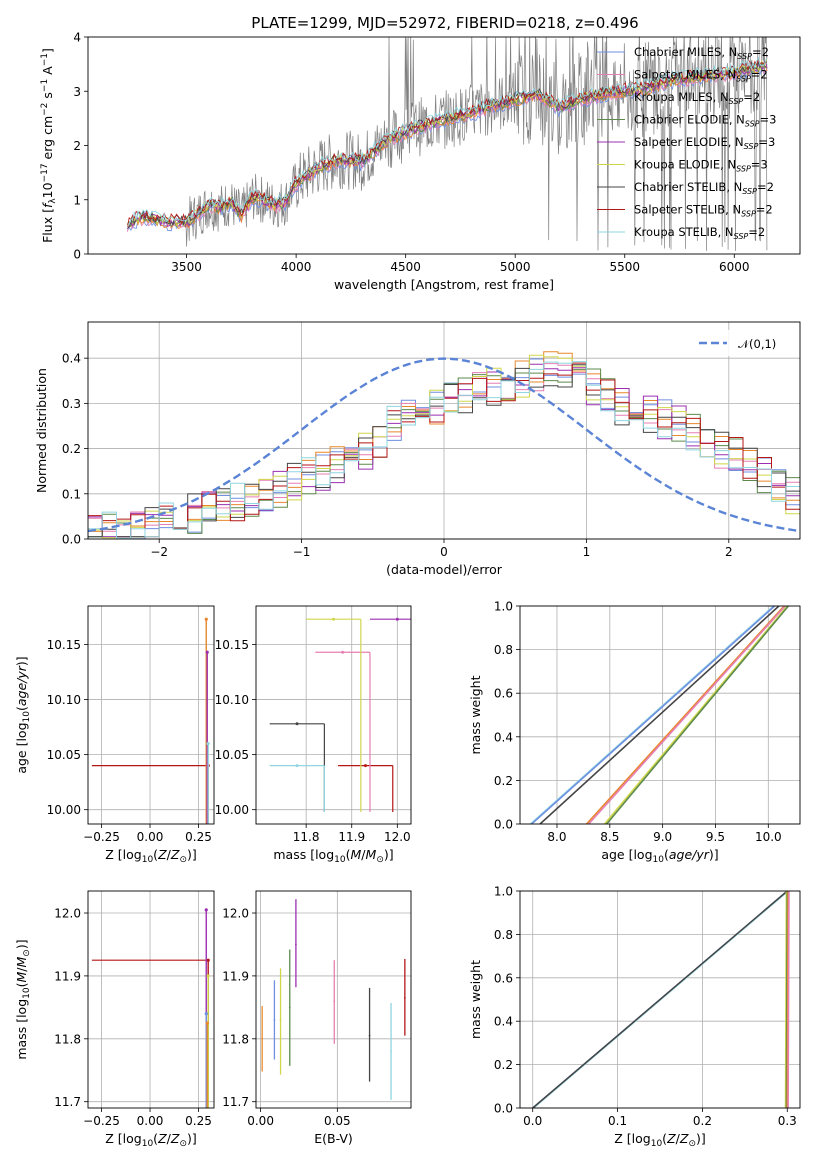 This screenshot has height=1170, width=819. What do you see at coordinates (447, 144) in the screenshot?
I see `observed-spectrum-line` at bounding box center [447, 144].